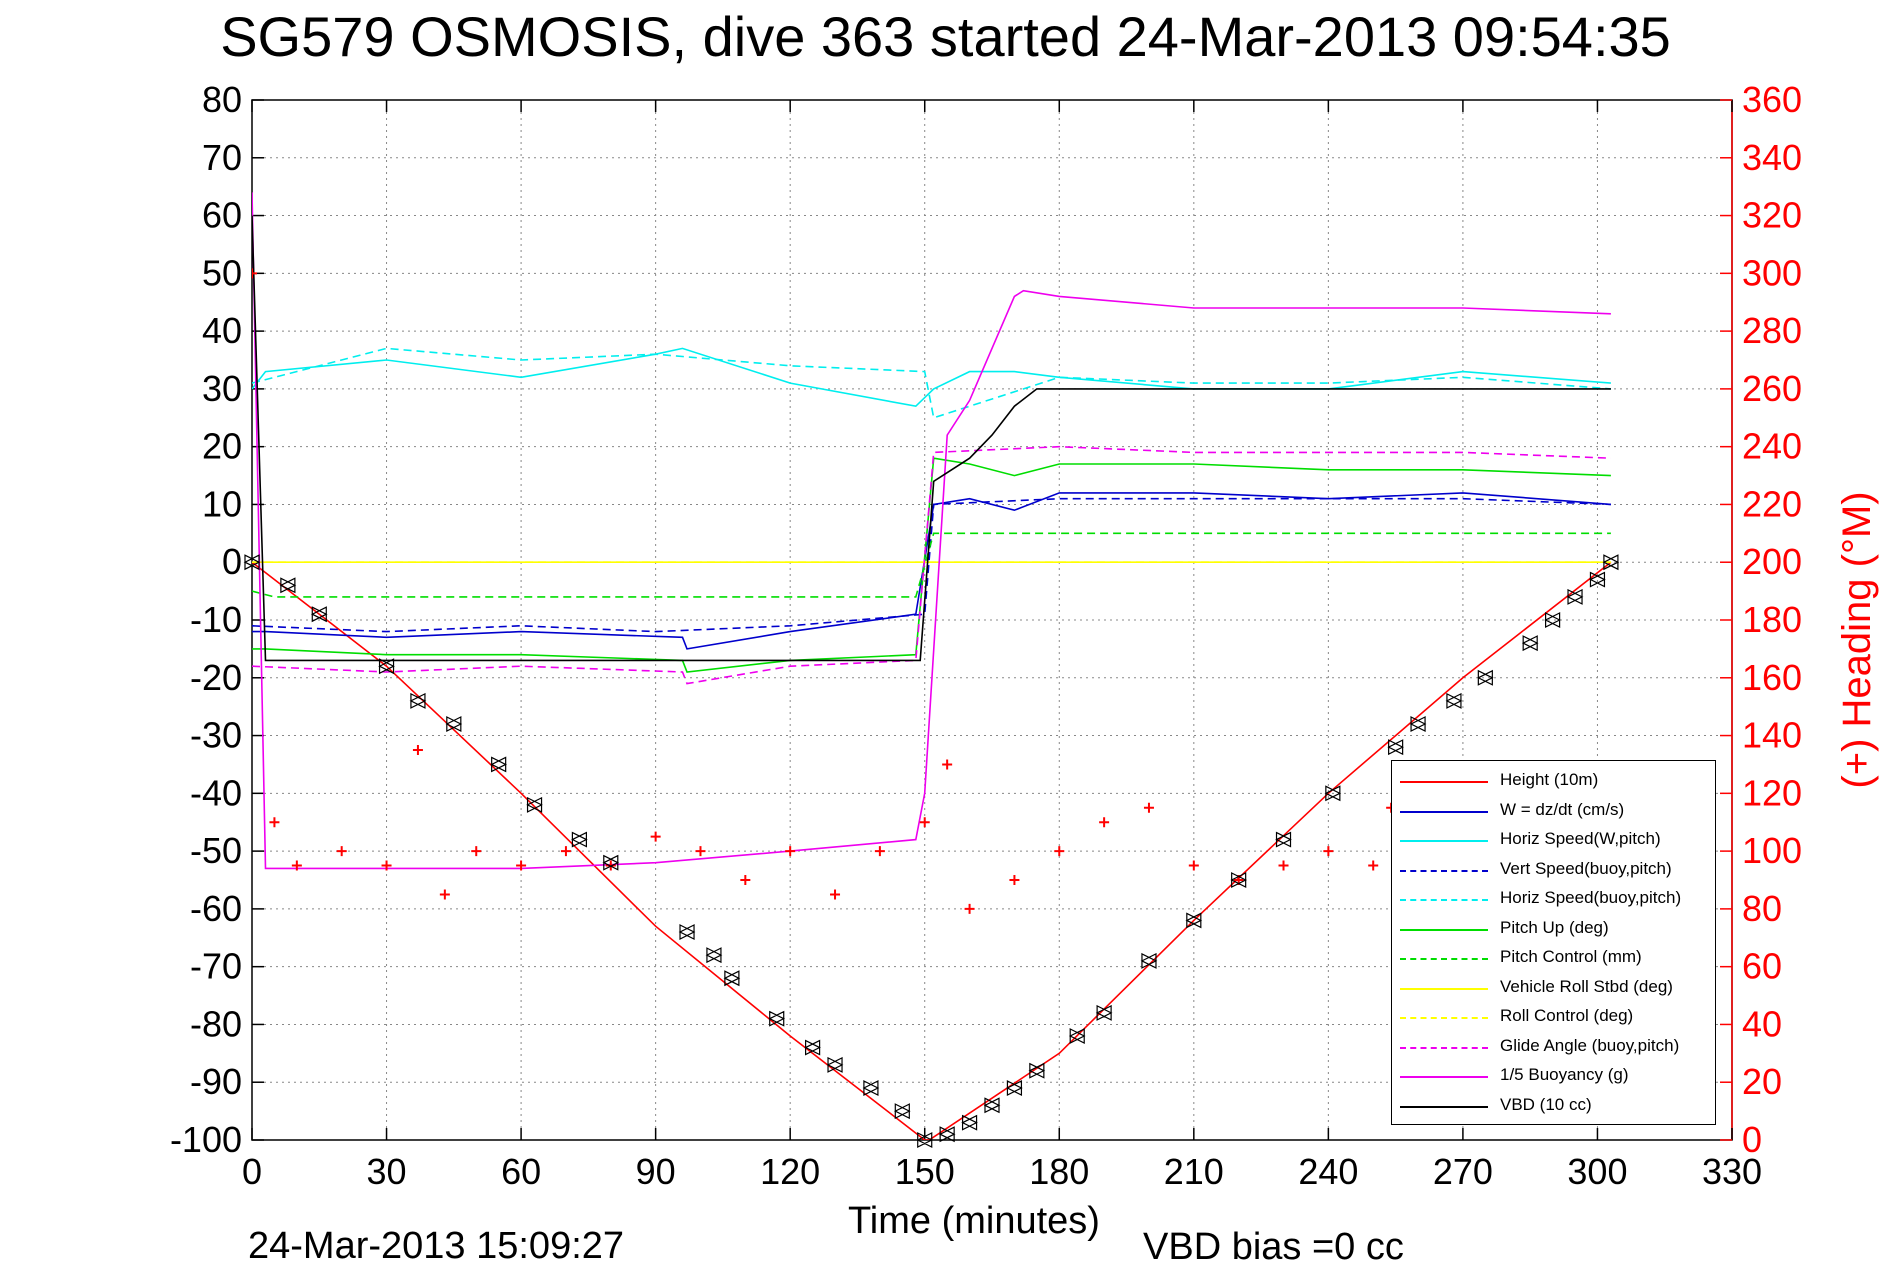 The height and width of the screenshot is (1269, 1891). What do you see at coordinates (1772, 619) in the screenshot?
I see `y2-tick-label-9: 180` at bounding box center [1772, 619].